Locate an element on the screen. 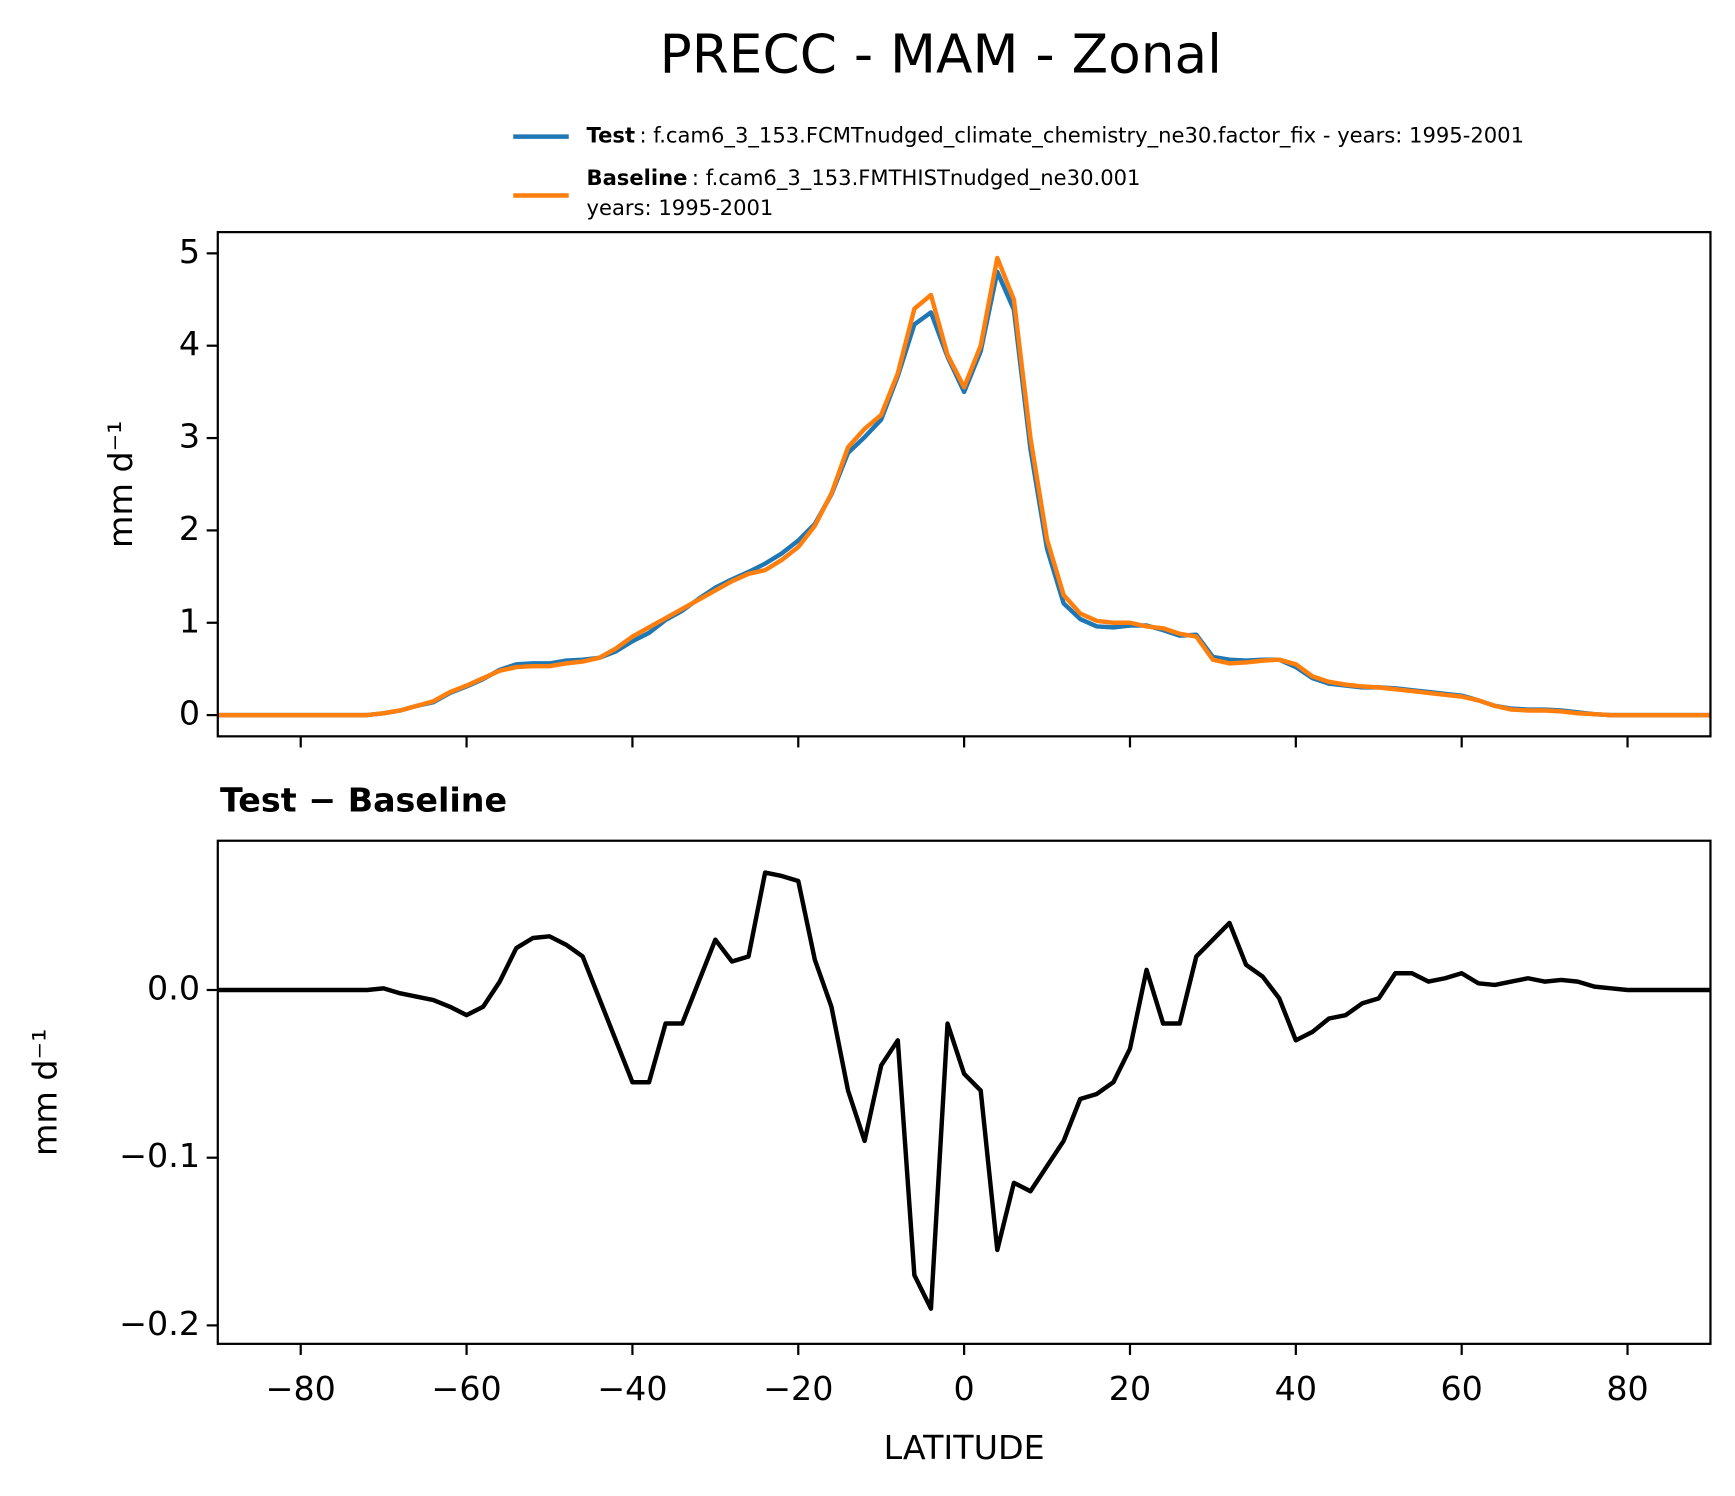 Image resolution: width=1735 pixels, height=1496 pixels. x-tick-label: 0 is located at coordinates (964, 1388).